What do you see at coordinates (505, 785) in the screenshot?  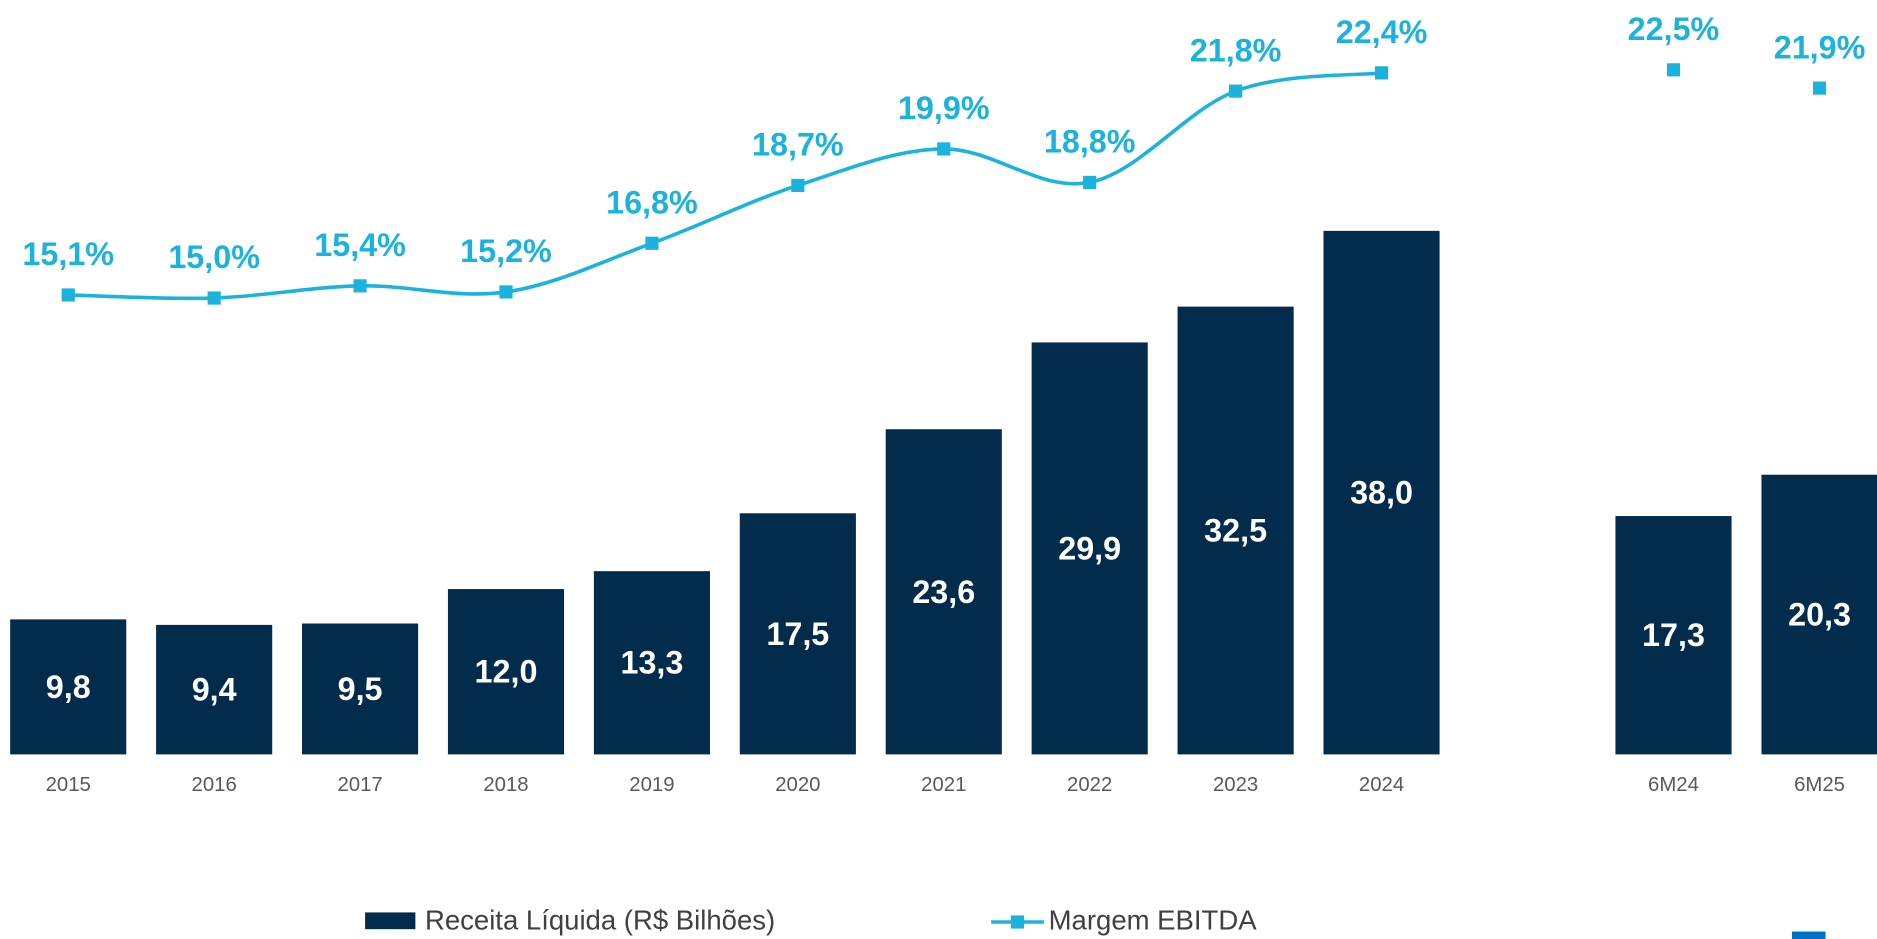 I see `x-tick-label: 2018` at bounding box center [505, 785].